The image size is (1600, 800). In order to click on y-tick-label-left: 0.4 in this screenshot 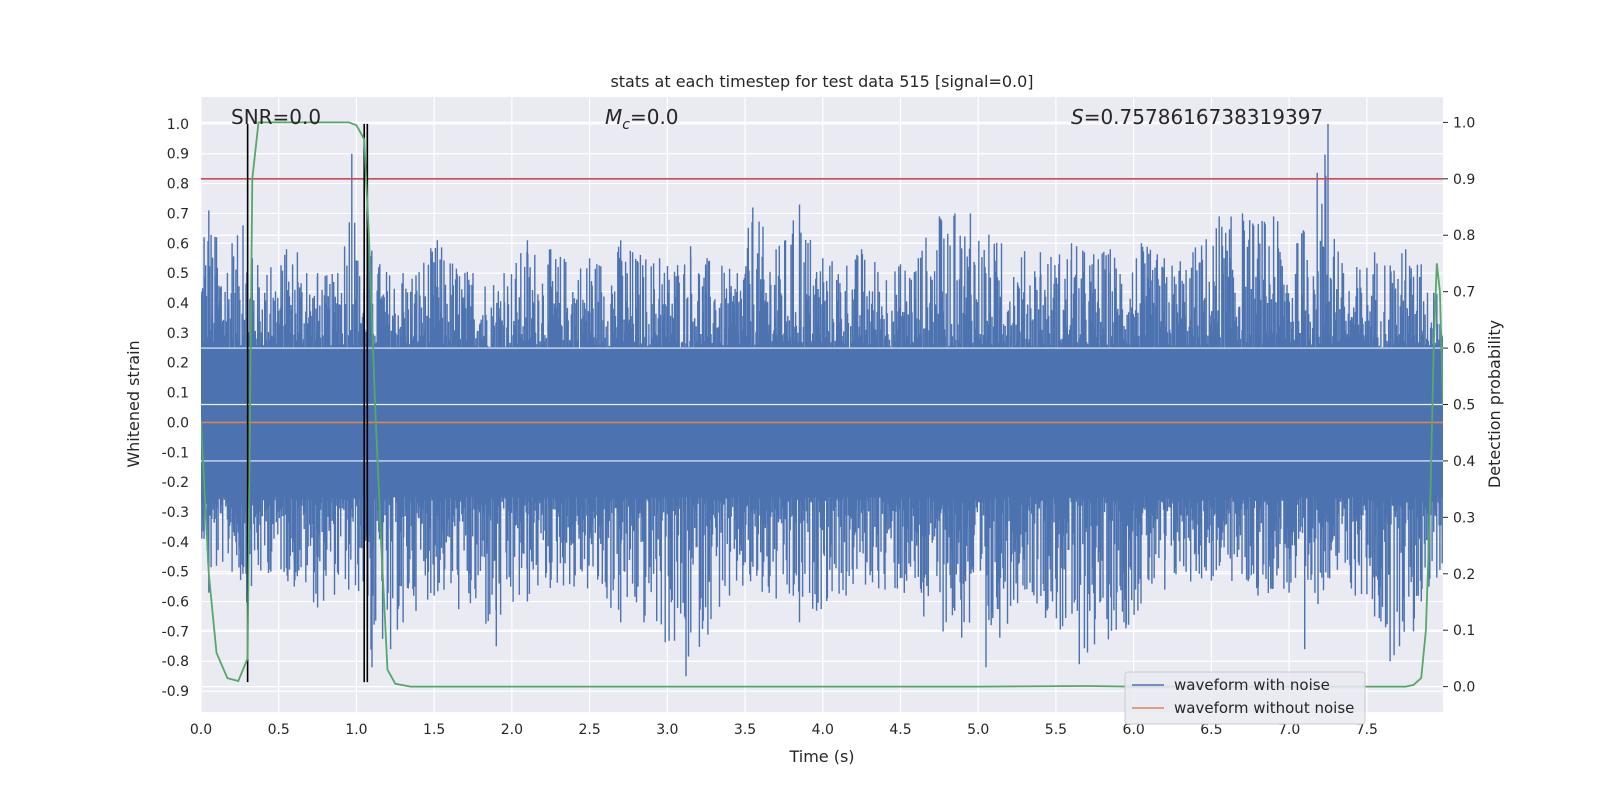, I will do `click(178, 304)`.